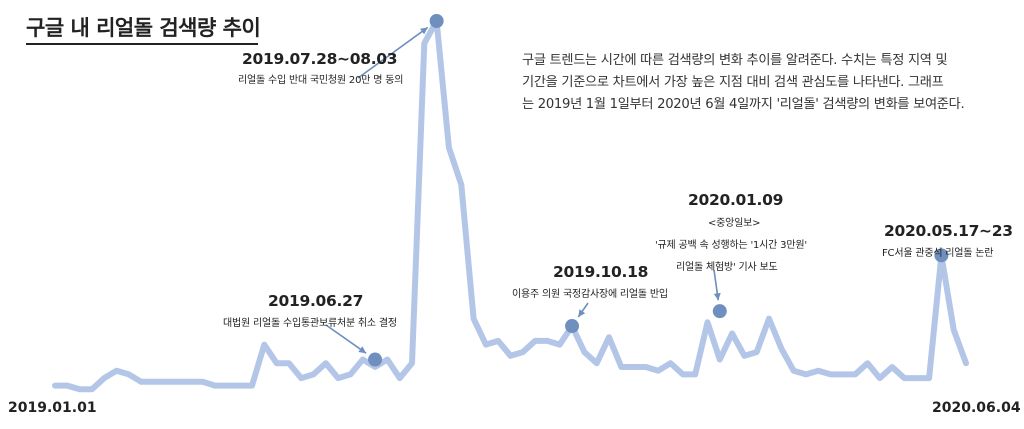 The width and height of the screenshot is (1024, 429). I want to click on annotation-desc-2020-01-09-report: 리얼돌 체험방' 기사 보도, so click(727, 267).